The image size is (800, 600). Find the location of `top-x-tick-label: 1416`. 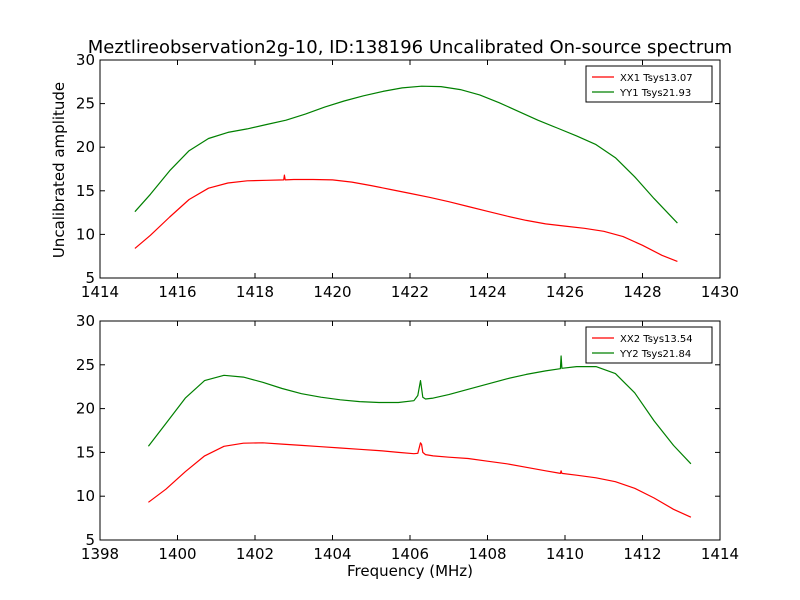

top-x-tick-label: 1416 is located at coordinates (177, 292).